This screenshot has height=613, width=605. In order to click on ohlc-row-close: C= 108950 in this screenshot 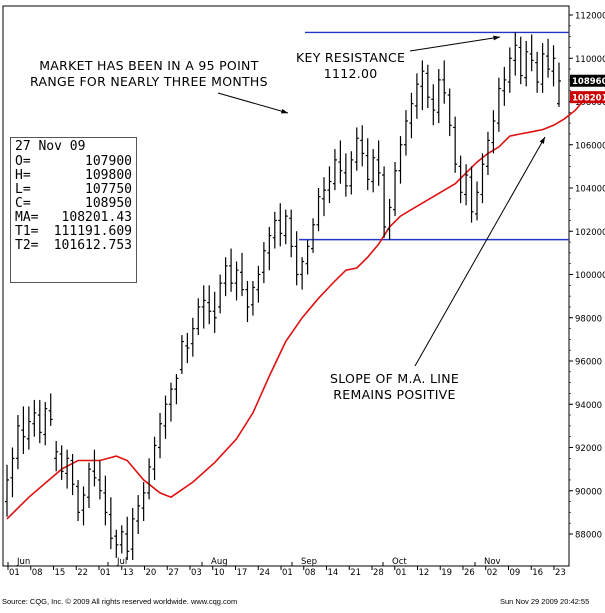, I will do `click(73, 204)`.